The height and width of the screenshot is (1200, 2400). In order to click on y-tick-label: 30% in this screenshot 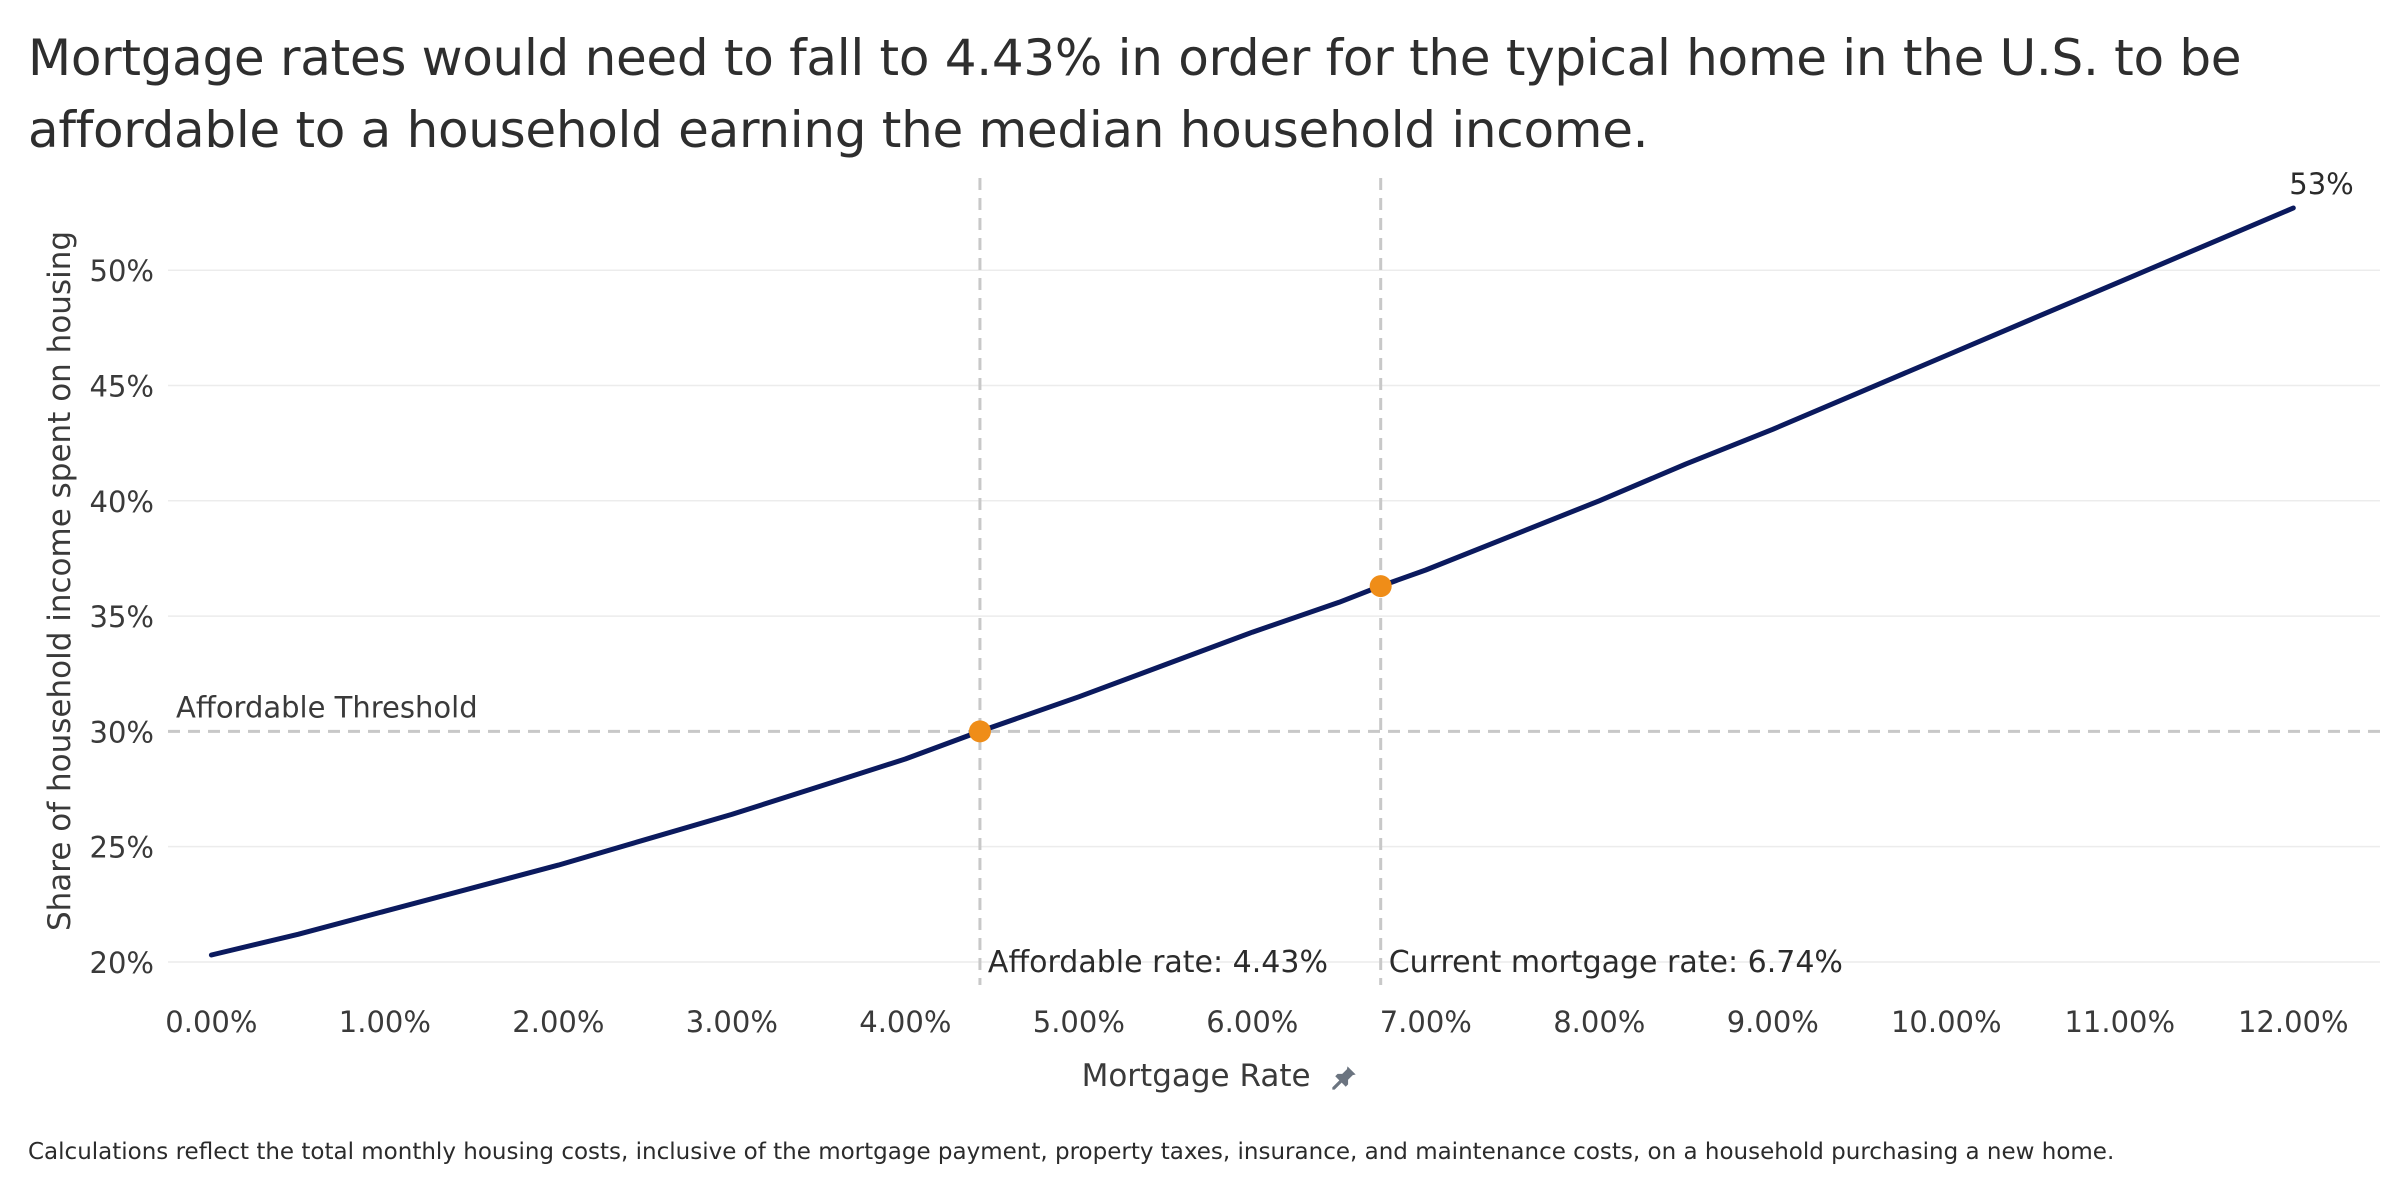, I will do `click(122, 732)`.